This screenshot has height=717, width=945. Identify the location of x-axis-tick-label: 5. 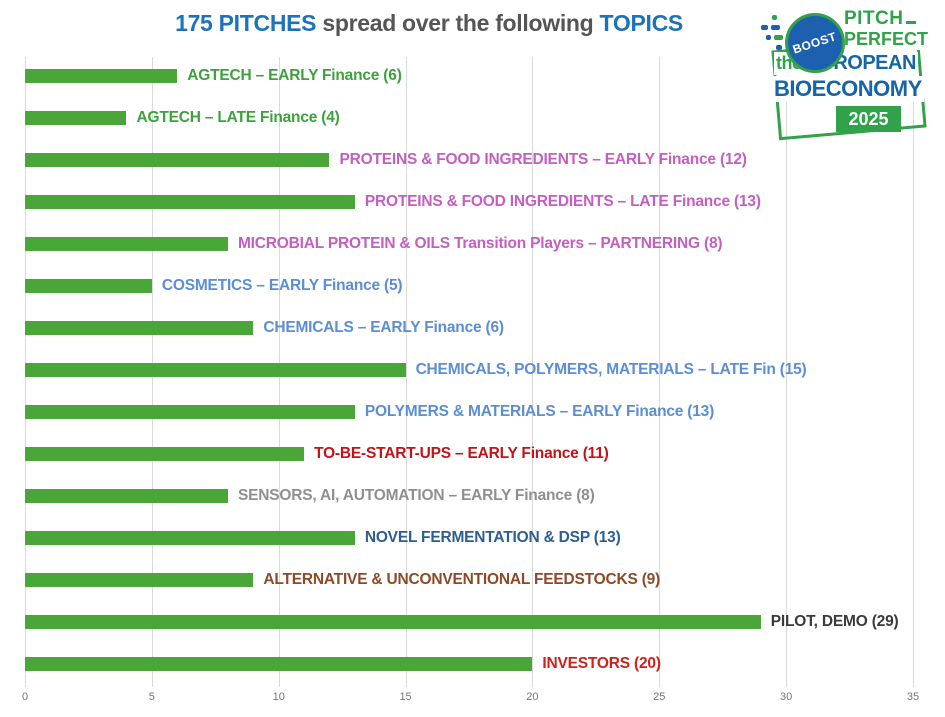
(151, 697).